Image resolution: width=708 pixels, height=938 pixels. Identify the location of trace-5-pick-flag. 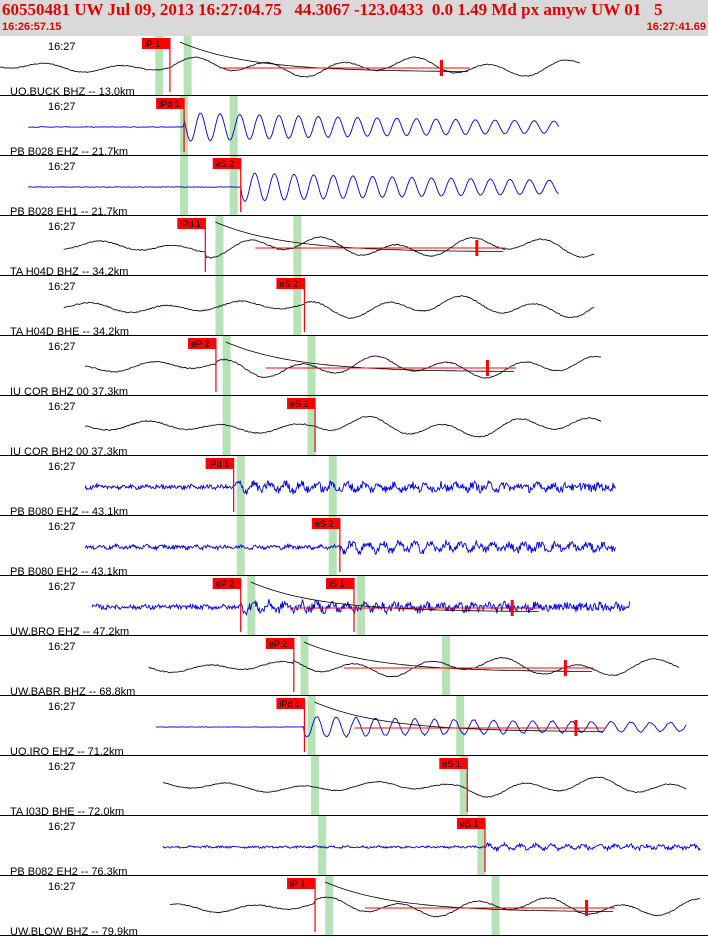
(290, 283).